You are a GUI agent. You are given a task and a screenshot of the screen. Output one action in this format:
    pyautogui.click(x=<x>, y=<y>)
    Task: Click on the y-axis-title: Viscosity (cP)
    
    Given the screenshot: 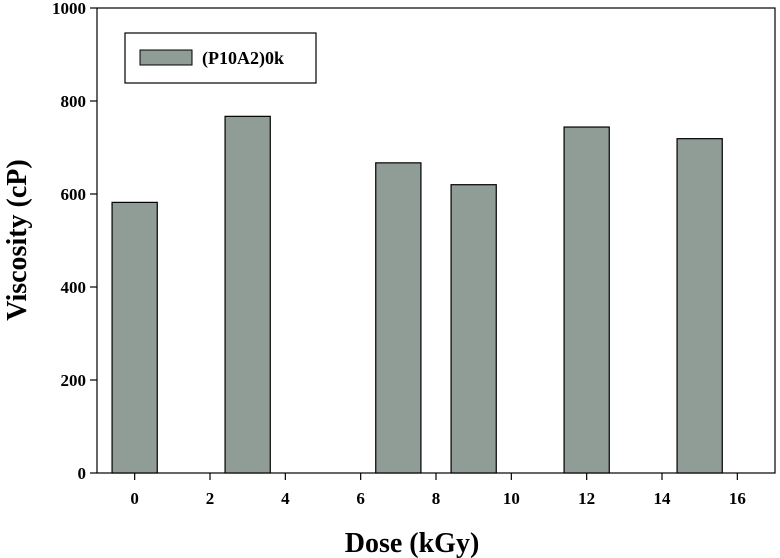 What is the action you would take?
    pyautogui.click(x=17, y=239)
    